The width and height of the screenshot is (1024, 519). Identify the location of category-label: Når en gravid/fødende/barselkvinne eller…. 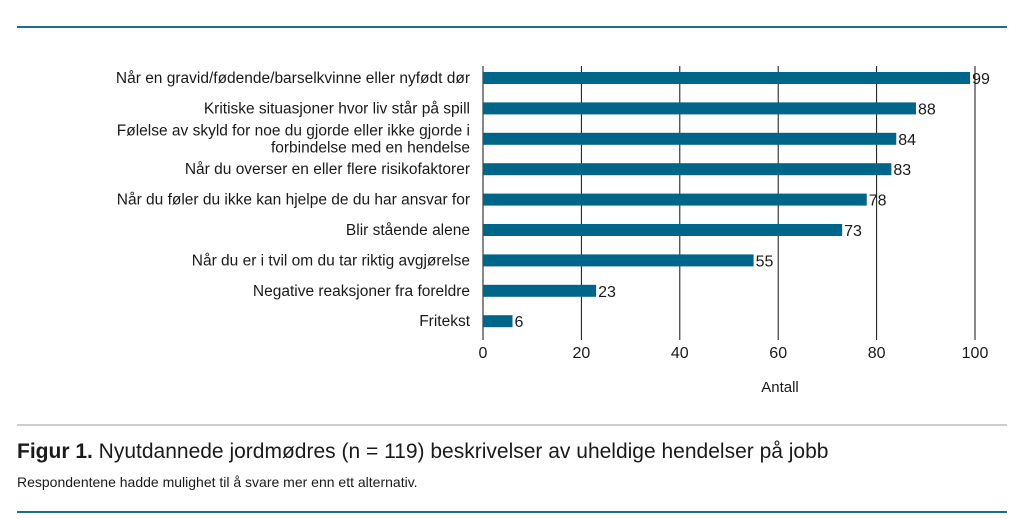
(293, 78).